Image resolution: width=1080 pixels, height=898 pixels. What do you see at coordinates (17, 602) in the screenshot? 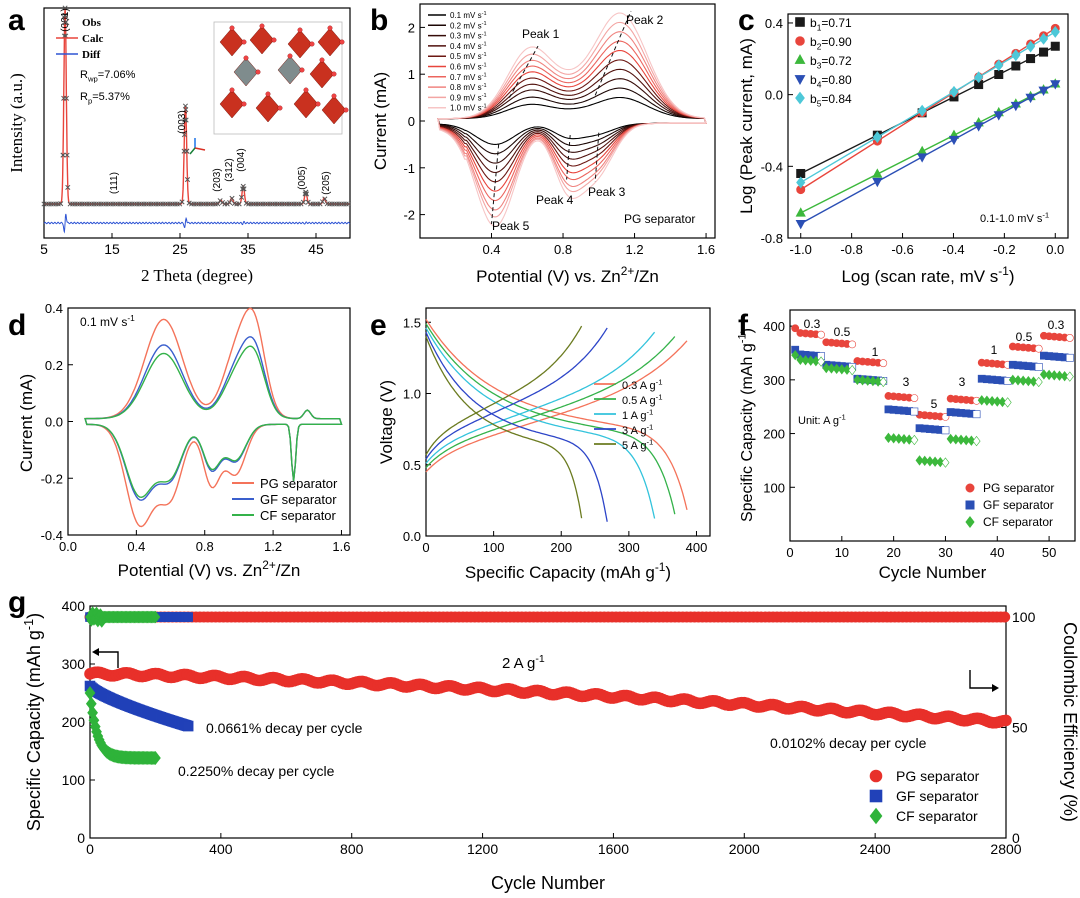
I see `panel-label-g: g` at bounding box center [17, 602].